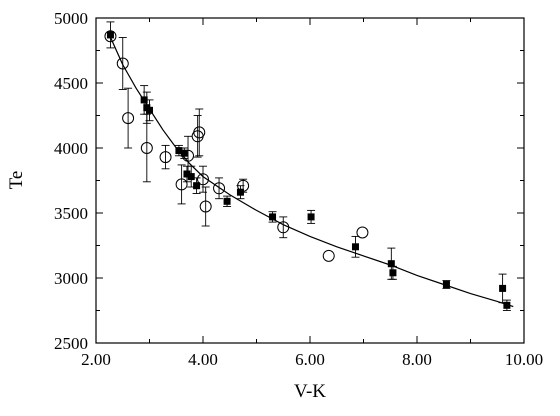 The image size is (560, 416). I want to click on y-tick-label: 3500, so click(71, 213).